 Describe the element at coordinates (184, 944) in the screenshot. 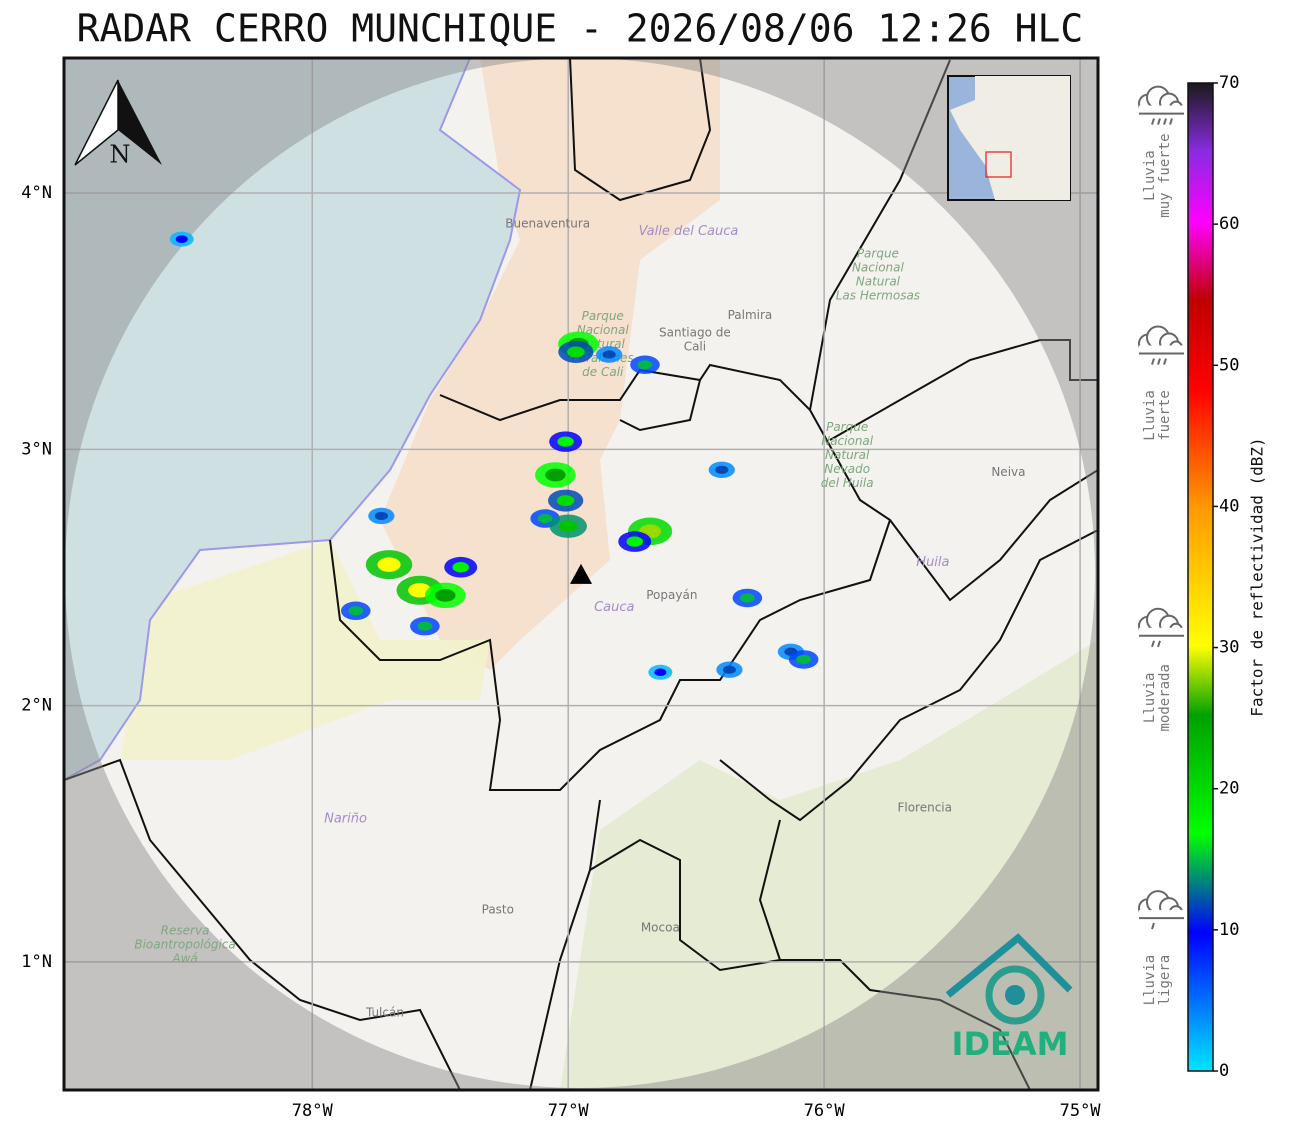

I see `place-label: Bioantropológica` at that location.